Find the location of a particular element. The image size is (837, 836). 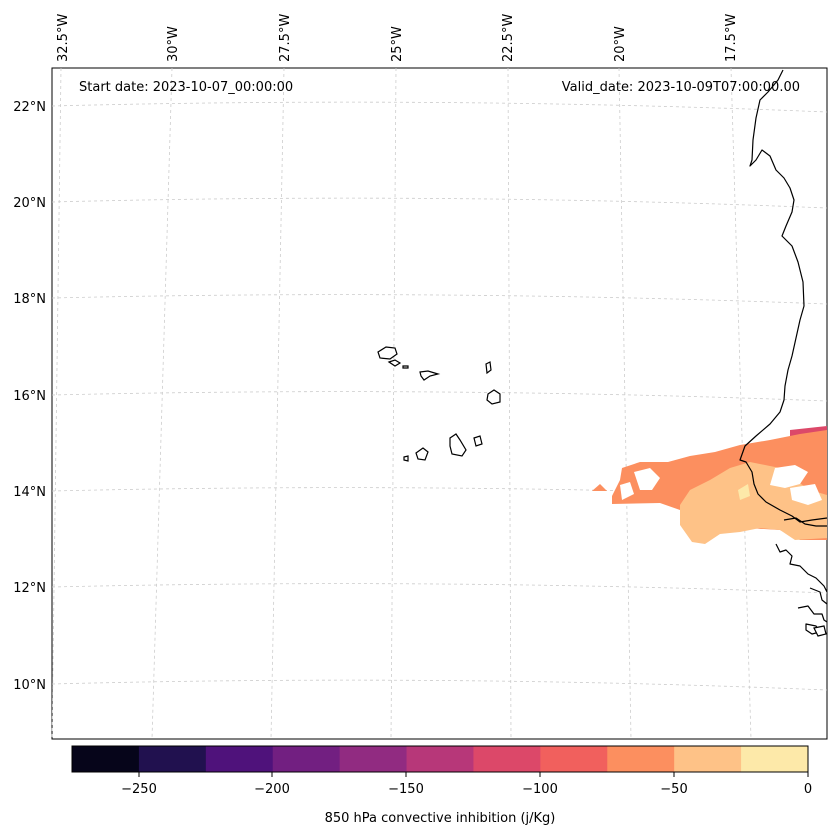

lon-label-30w: 30°W is located at coordinates (173, 44).